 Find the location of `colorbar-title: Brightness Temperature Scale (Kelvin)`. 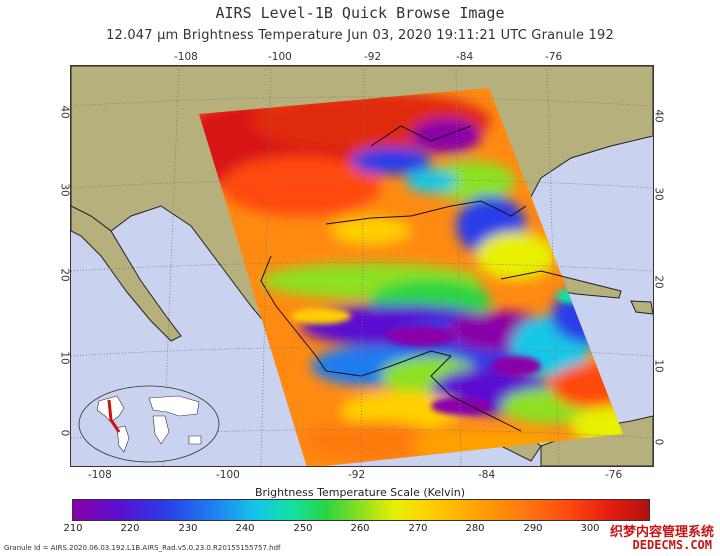

colorbar-title: Brightness Temperature Scale (Kelvin) is located at coordinates (360, 492).